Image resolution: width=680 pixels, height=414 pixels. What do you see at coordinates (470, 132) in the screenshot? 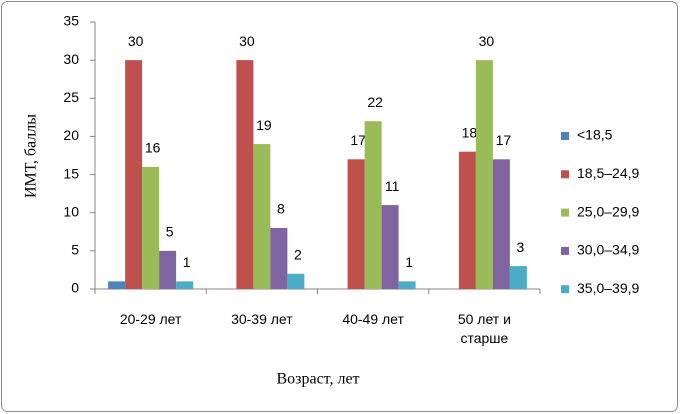
I see `data-label: 18` at bounding box center [470, 132].